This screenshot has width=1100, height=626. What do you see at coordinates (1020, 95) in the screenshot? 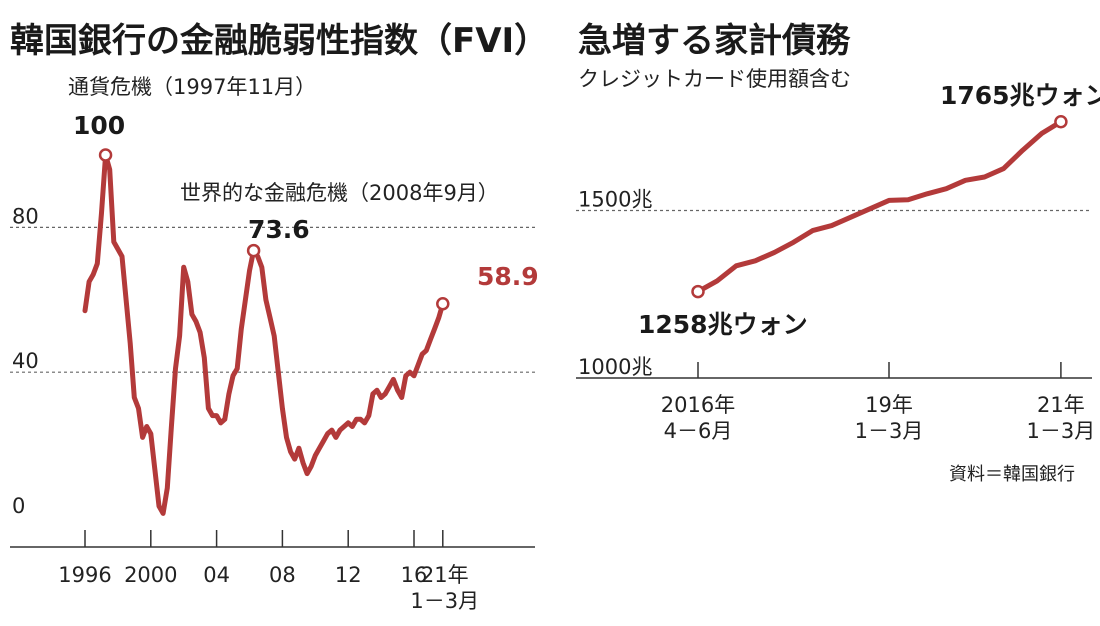
I see `data-label-debt-end: 1765兆ウォン` at bounding box center [1020, 95].